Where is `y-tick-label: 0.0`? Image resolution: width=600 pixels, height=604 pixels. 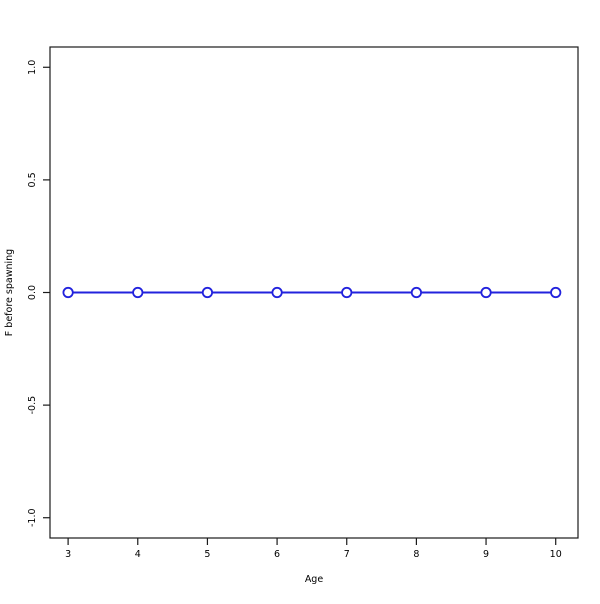
y-tick-label: 0.0 is located at coordinates (32, 292).